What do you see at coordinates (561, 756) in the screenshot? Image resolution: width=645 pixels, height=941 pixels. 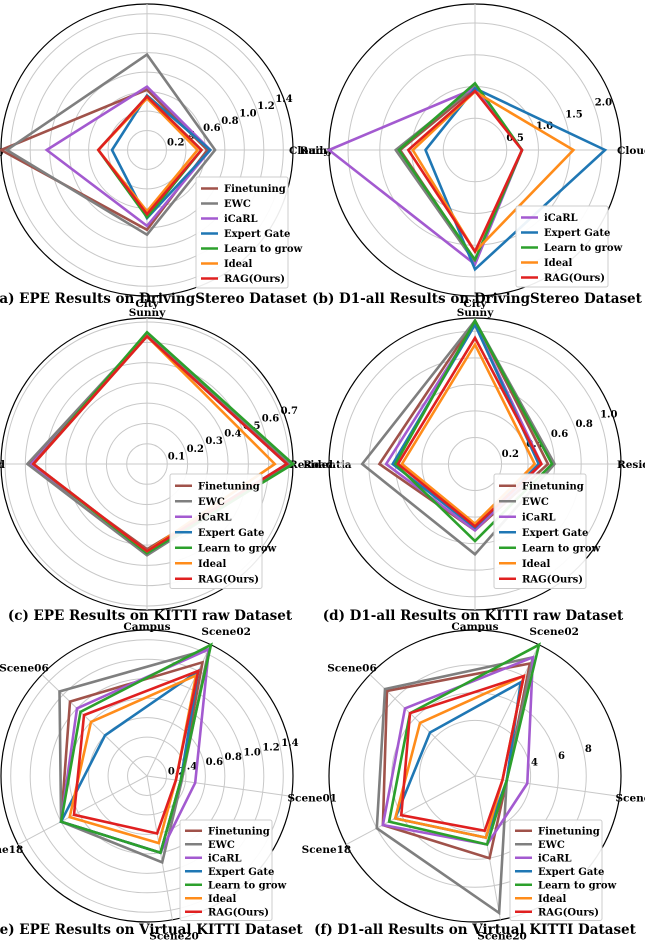 I see `tick-label: 6` at bounding box center [561, 756].